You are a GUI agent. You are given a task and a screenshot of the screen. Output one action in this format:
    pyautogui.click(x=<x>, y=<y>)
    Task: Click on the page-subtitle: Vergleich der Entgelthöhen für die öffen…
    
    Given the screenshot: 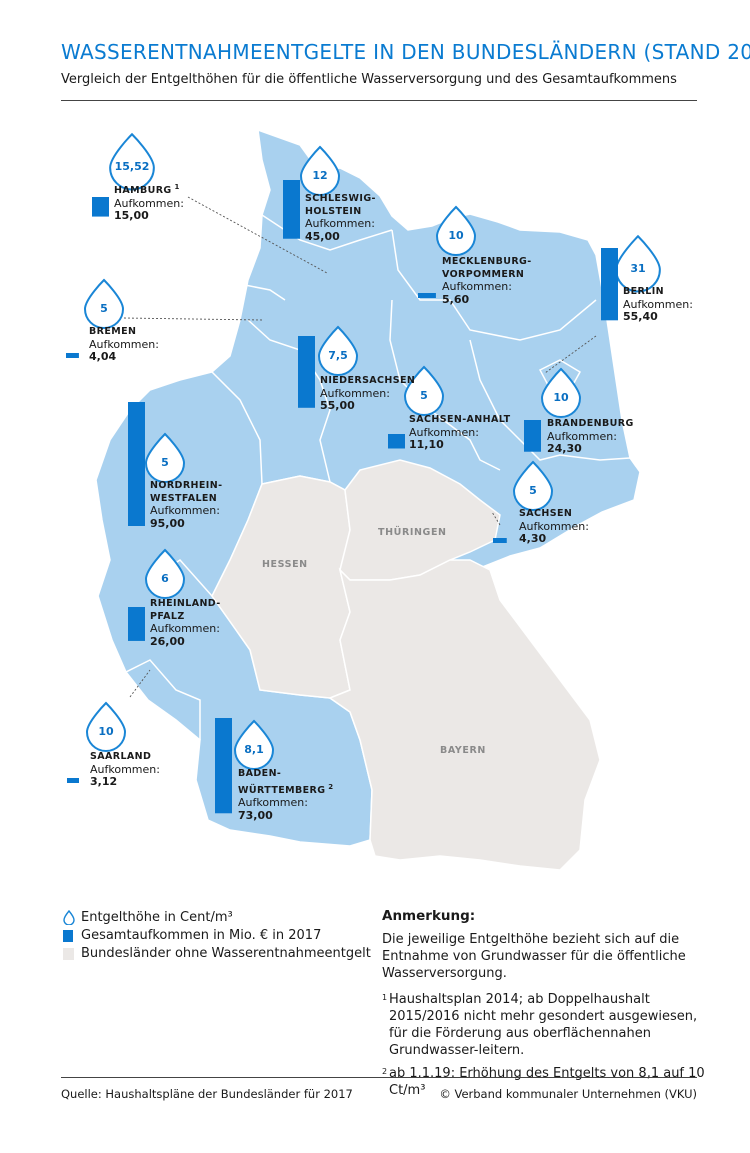 What is the action you would take?
    pyautogui.click(x=369, y=79)
    